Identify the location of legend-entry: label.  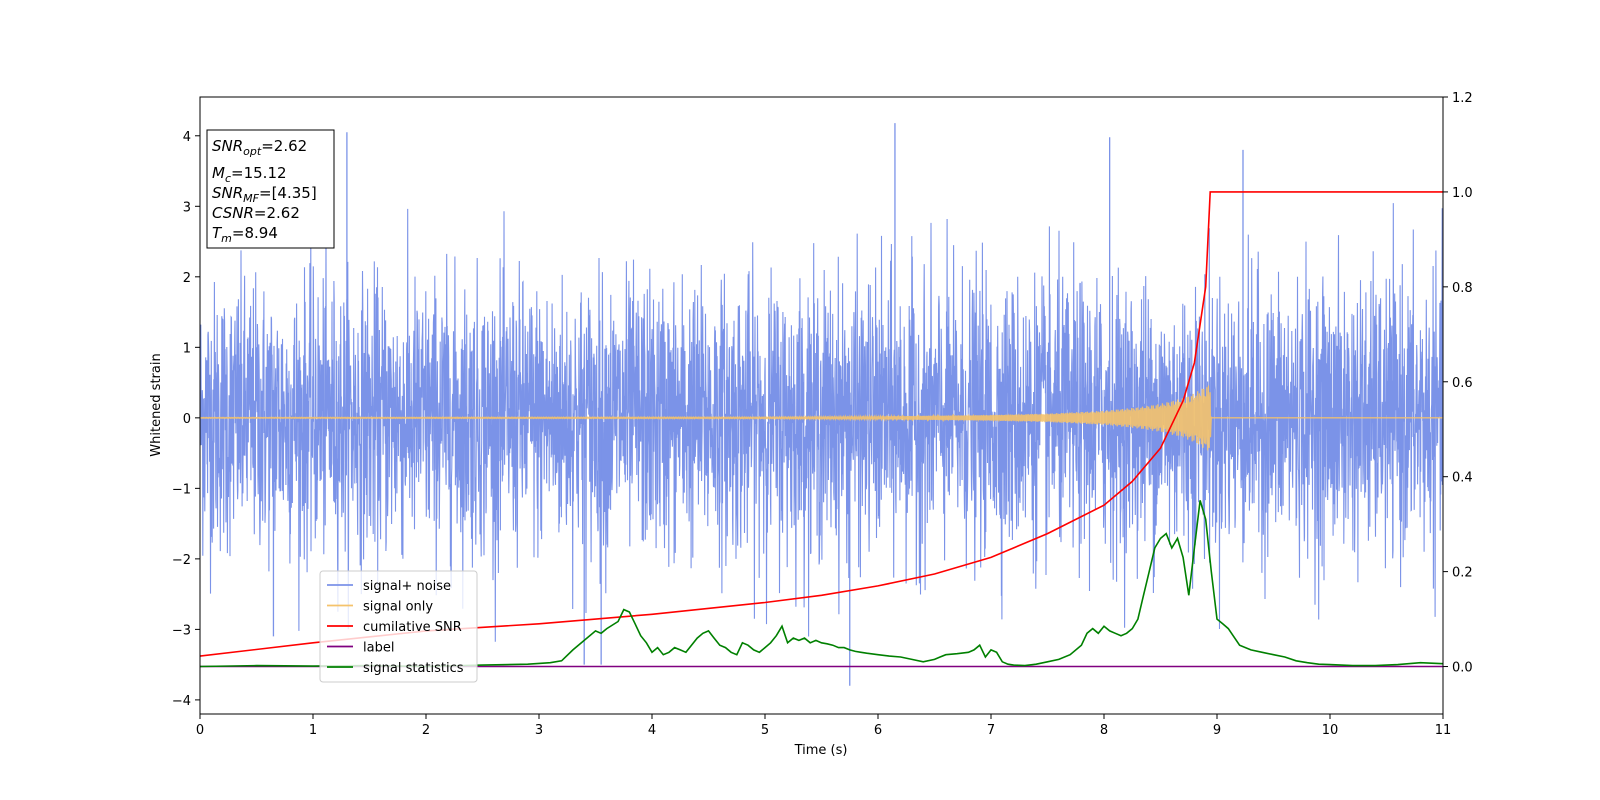
(378, 648).